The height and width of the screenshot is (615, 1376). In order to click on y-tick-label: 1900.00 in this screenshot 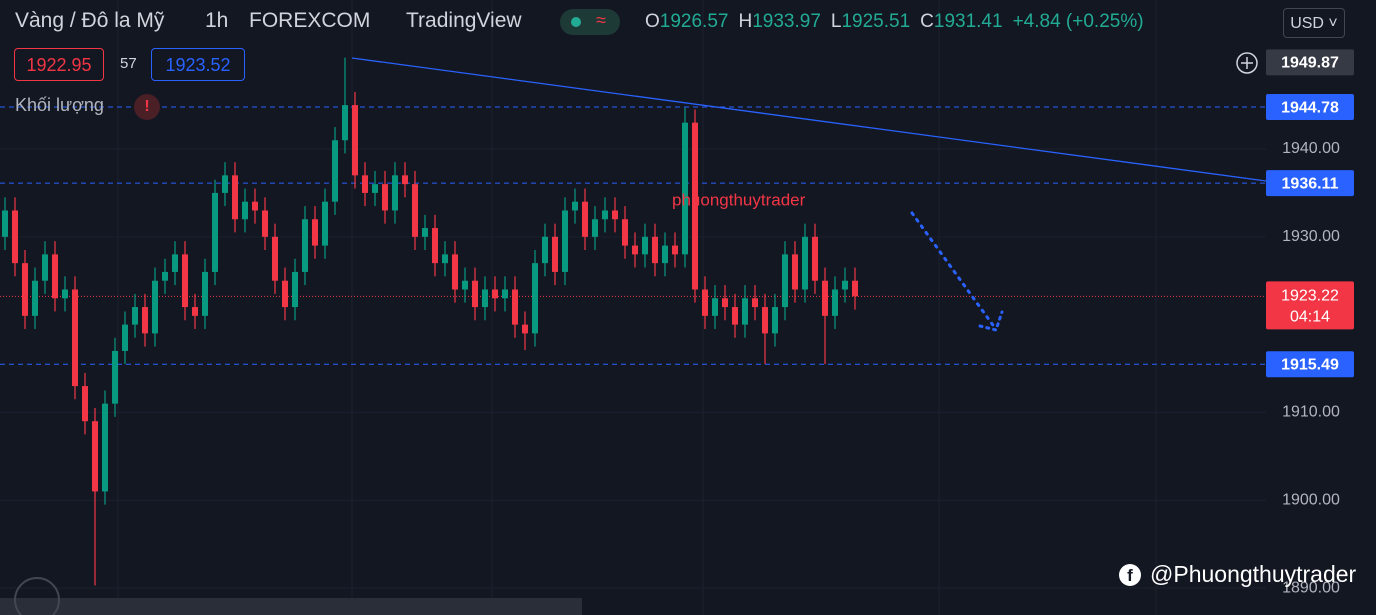, I will do `click(1311, 499)`.